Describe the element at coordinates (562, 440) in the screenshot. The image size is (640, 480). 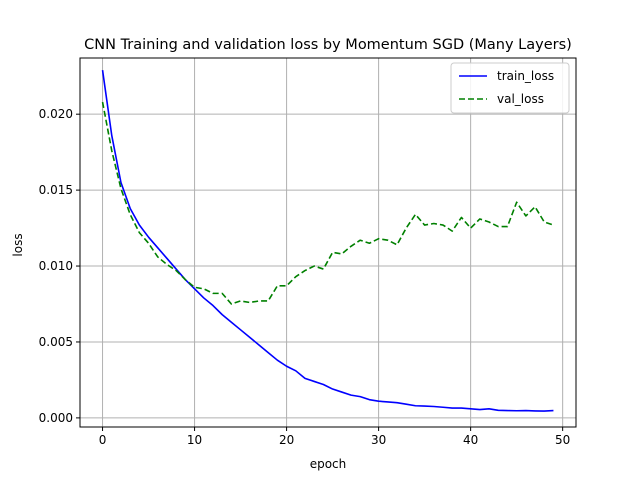
I see `x-tick-label: 50` at that location.